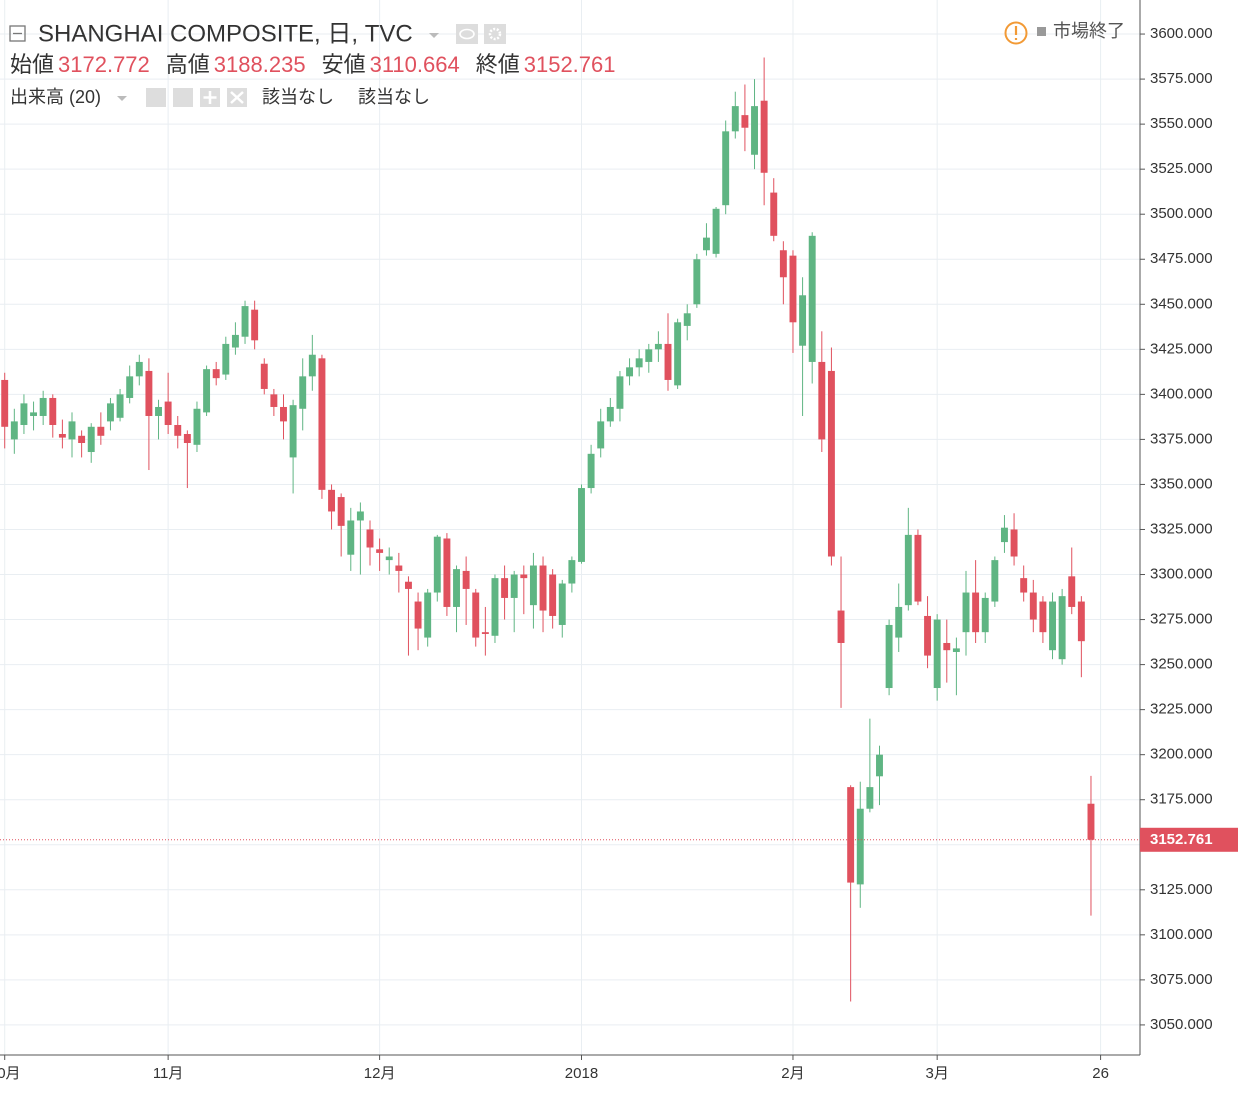 Image resolution: width=1238 pixels, height=1094 pixels. What do you see at coordinates (168, 1073) in the screenshot?
I see `x-tick-label: 11月` at bounding box center [168, 1073].